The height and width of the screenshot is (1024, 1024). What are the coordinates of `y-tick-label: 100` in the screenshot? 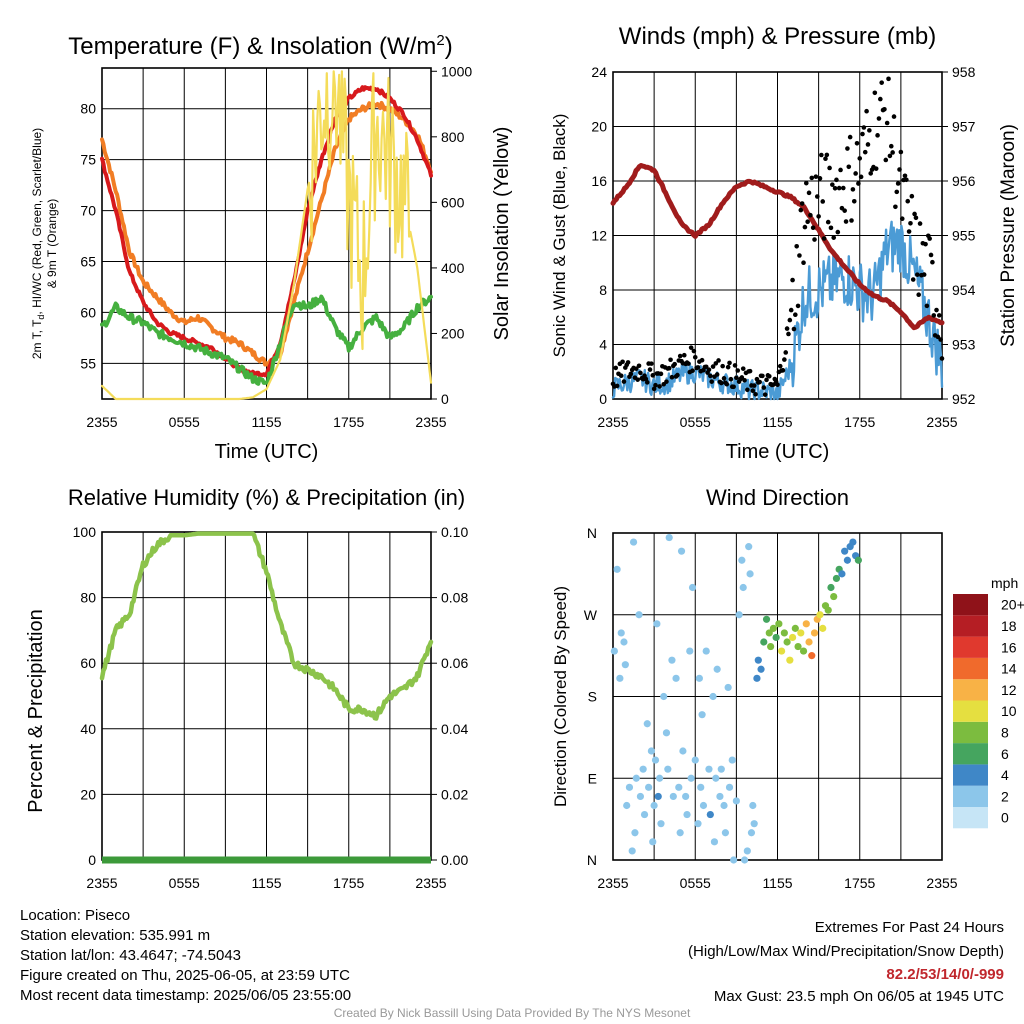 It's located at (85, 532).